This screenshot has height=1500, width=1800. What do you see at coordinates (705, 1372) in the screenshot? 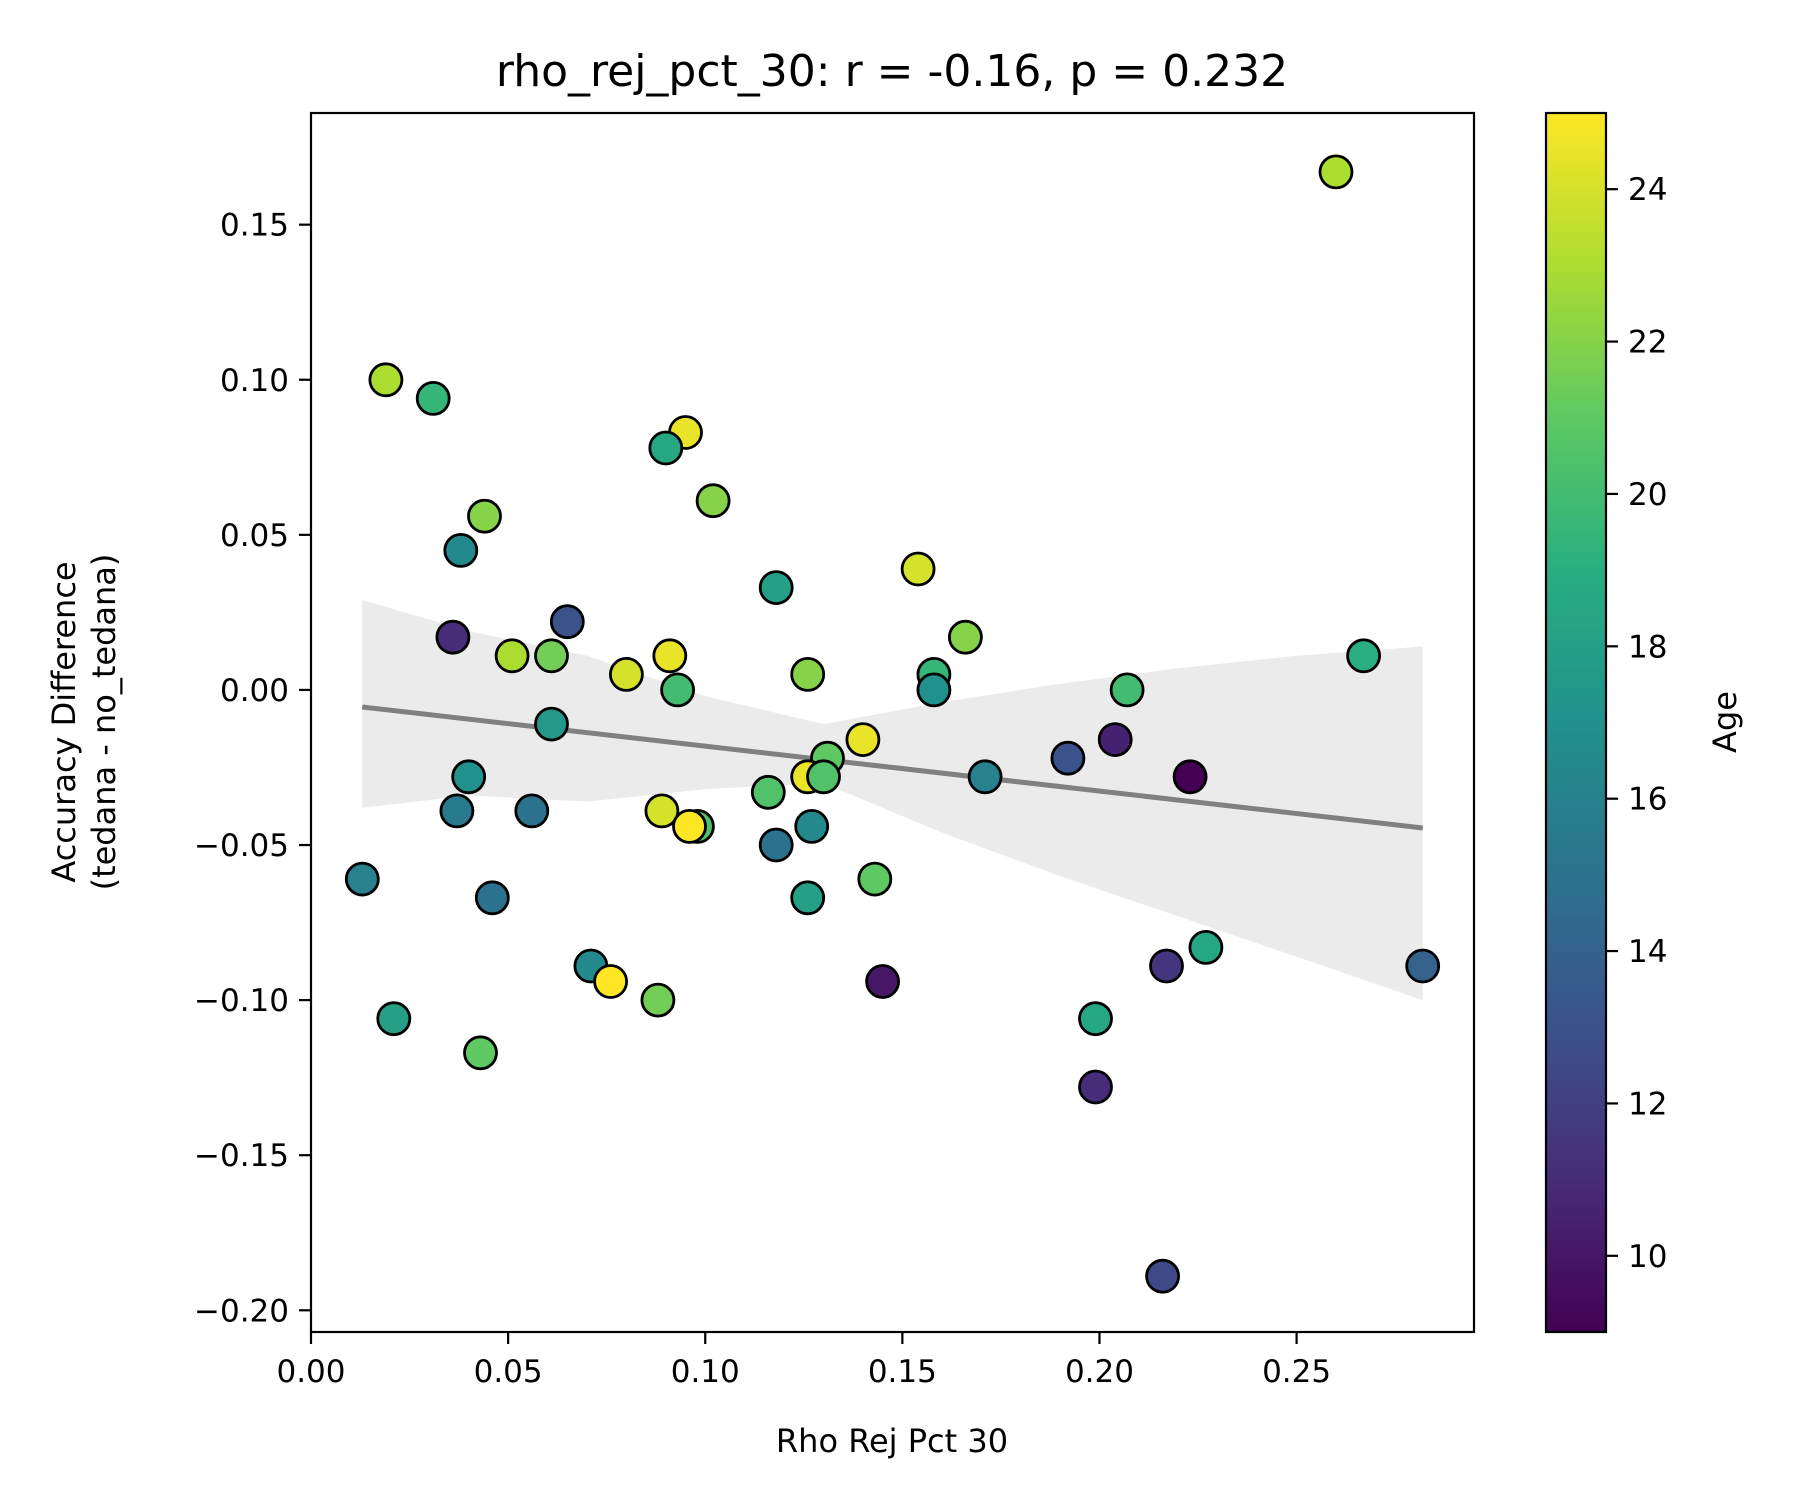
I see `x-tick-label: 0.10` at bounding box center [705, 1372].